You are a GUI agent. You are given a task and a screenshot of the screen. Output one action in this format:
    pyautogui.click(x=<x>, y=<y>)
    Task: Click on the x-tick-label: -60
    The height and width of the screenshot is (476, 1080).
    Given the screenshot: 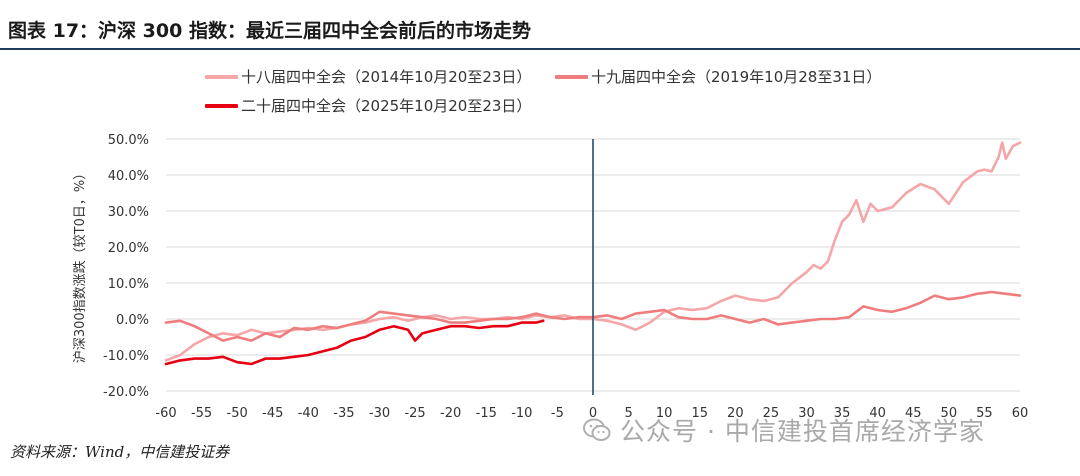 What is the action you would take?
    pyautogui.click(x=165, y=413)
    